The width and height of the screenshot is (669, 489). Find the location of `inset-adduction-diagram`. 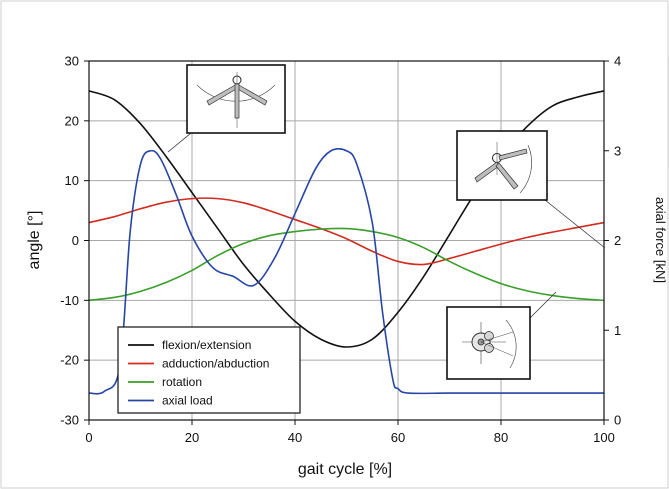

inset-adduction-diagram is located at coordinates (531, 189).